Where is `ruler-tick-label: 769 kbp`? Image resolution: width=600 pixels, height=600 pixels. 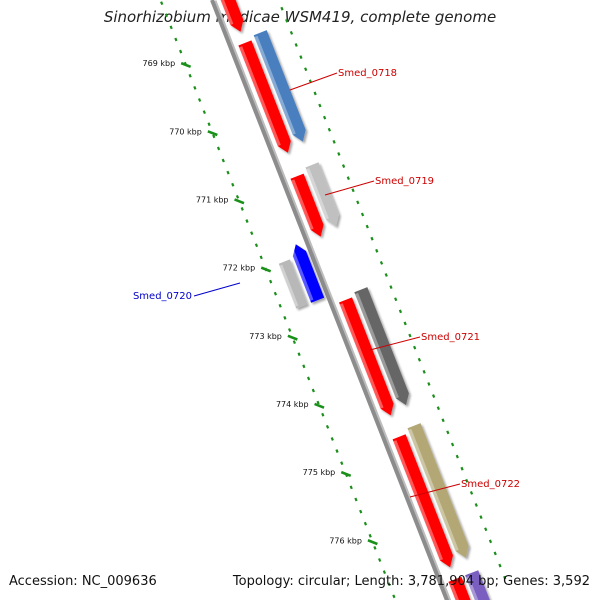
ruler-tick-label: 769 kbp is located at coordinates (159, 63).